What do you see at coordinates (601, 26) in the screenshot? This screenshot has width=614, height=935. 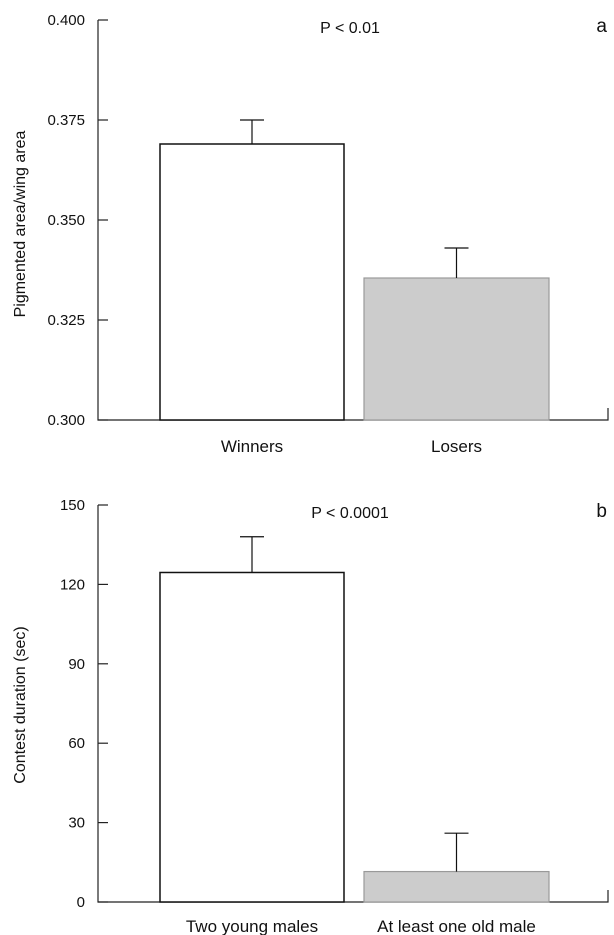 I see `panel-letter: a` at bounding box center [601, 26].